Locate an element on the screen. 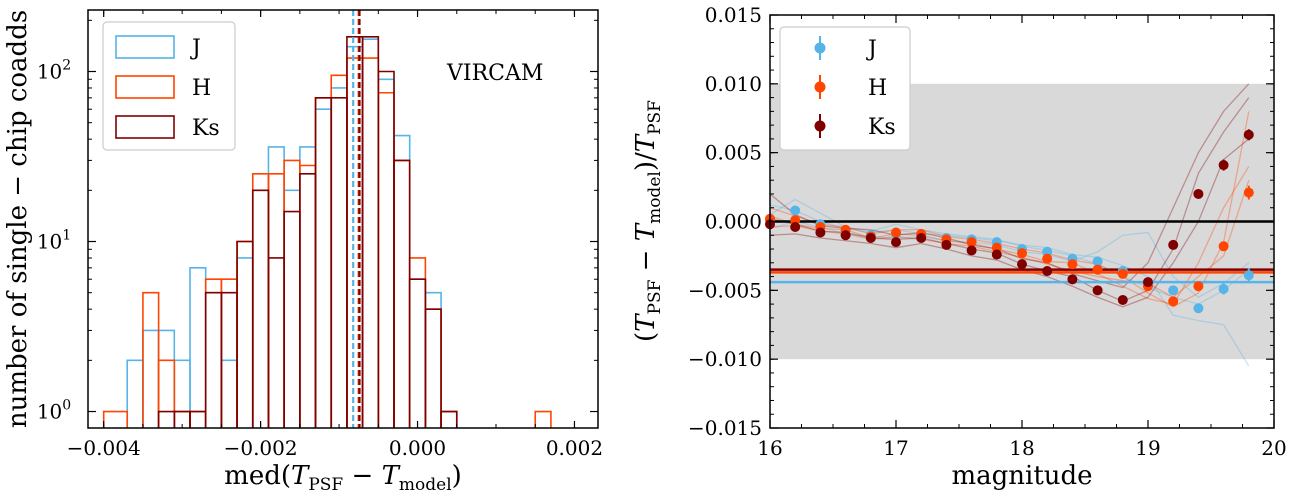 This screenshot has height=498, width=1304. x-tick-label: 17 is located at coordinates (895, 448).